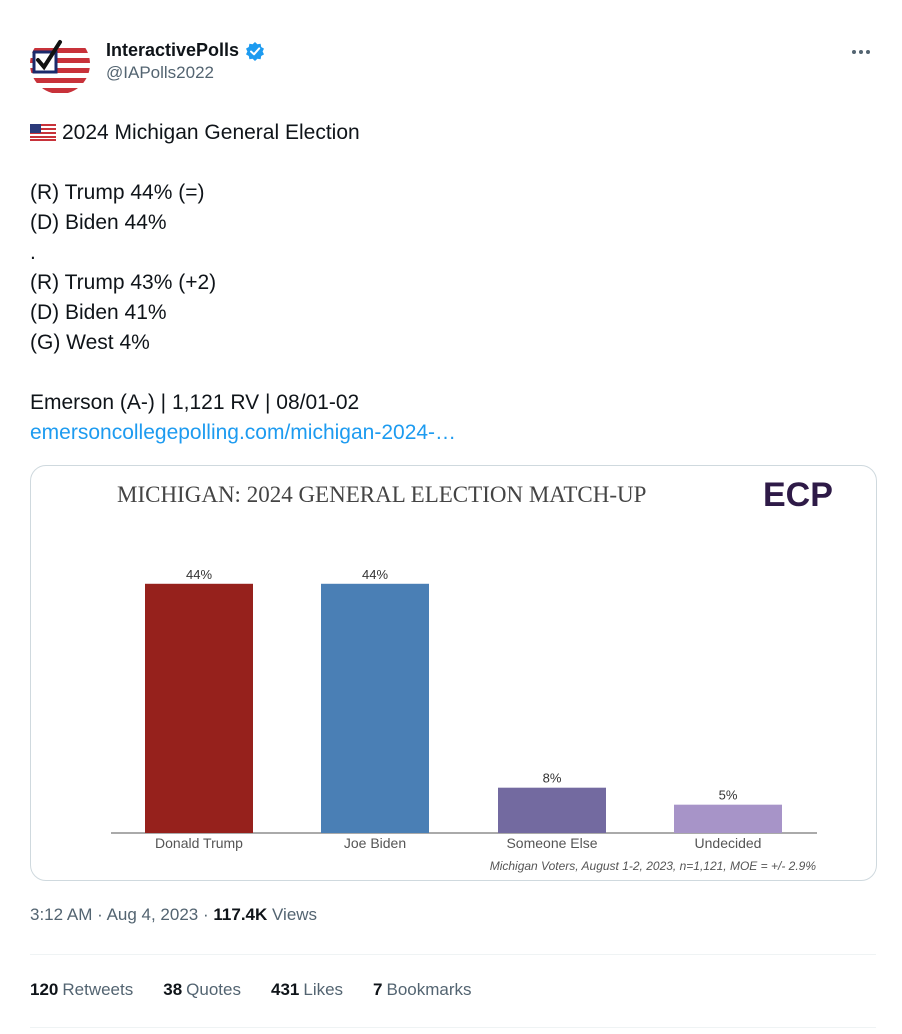  I want to click on bar-value-label: 5%, so click(728, 795).